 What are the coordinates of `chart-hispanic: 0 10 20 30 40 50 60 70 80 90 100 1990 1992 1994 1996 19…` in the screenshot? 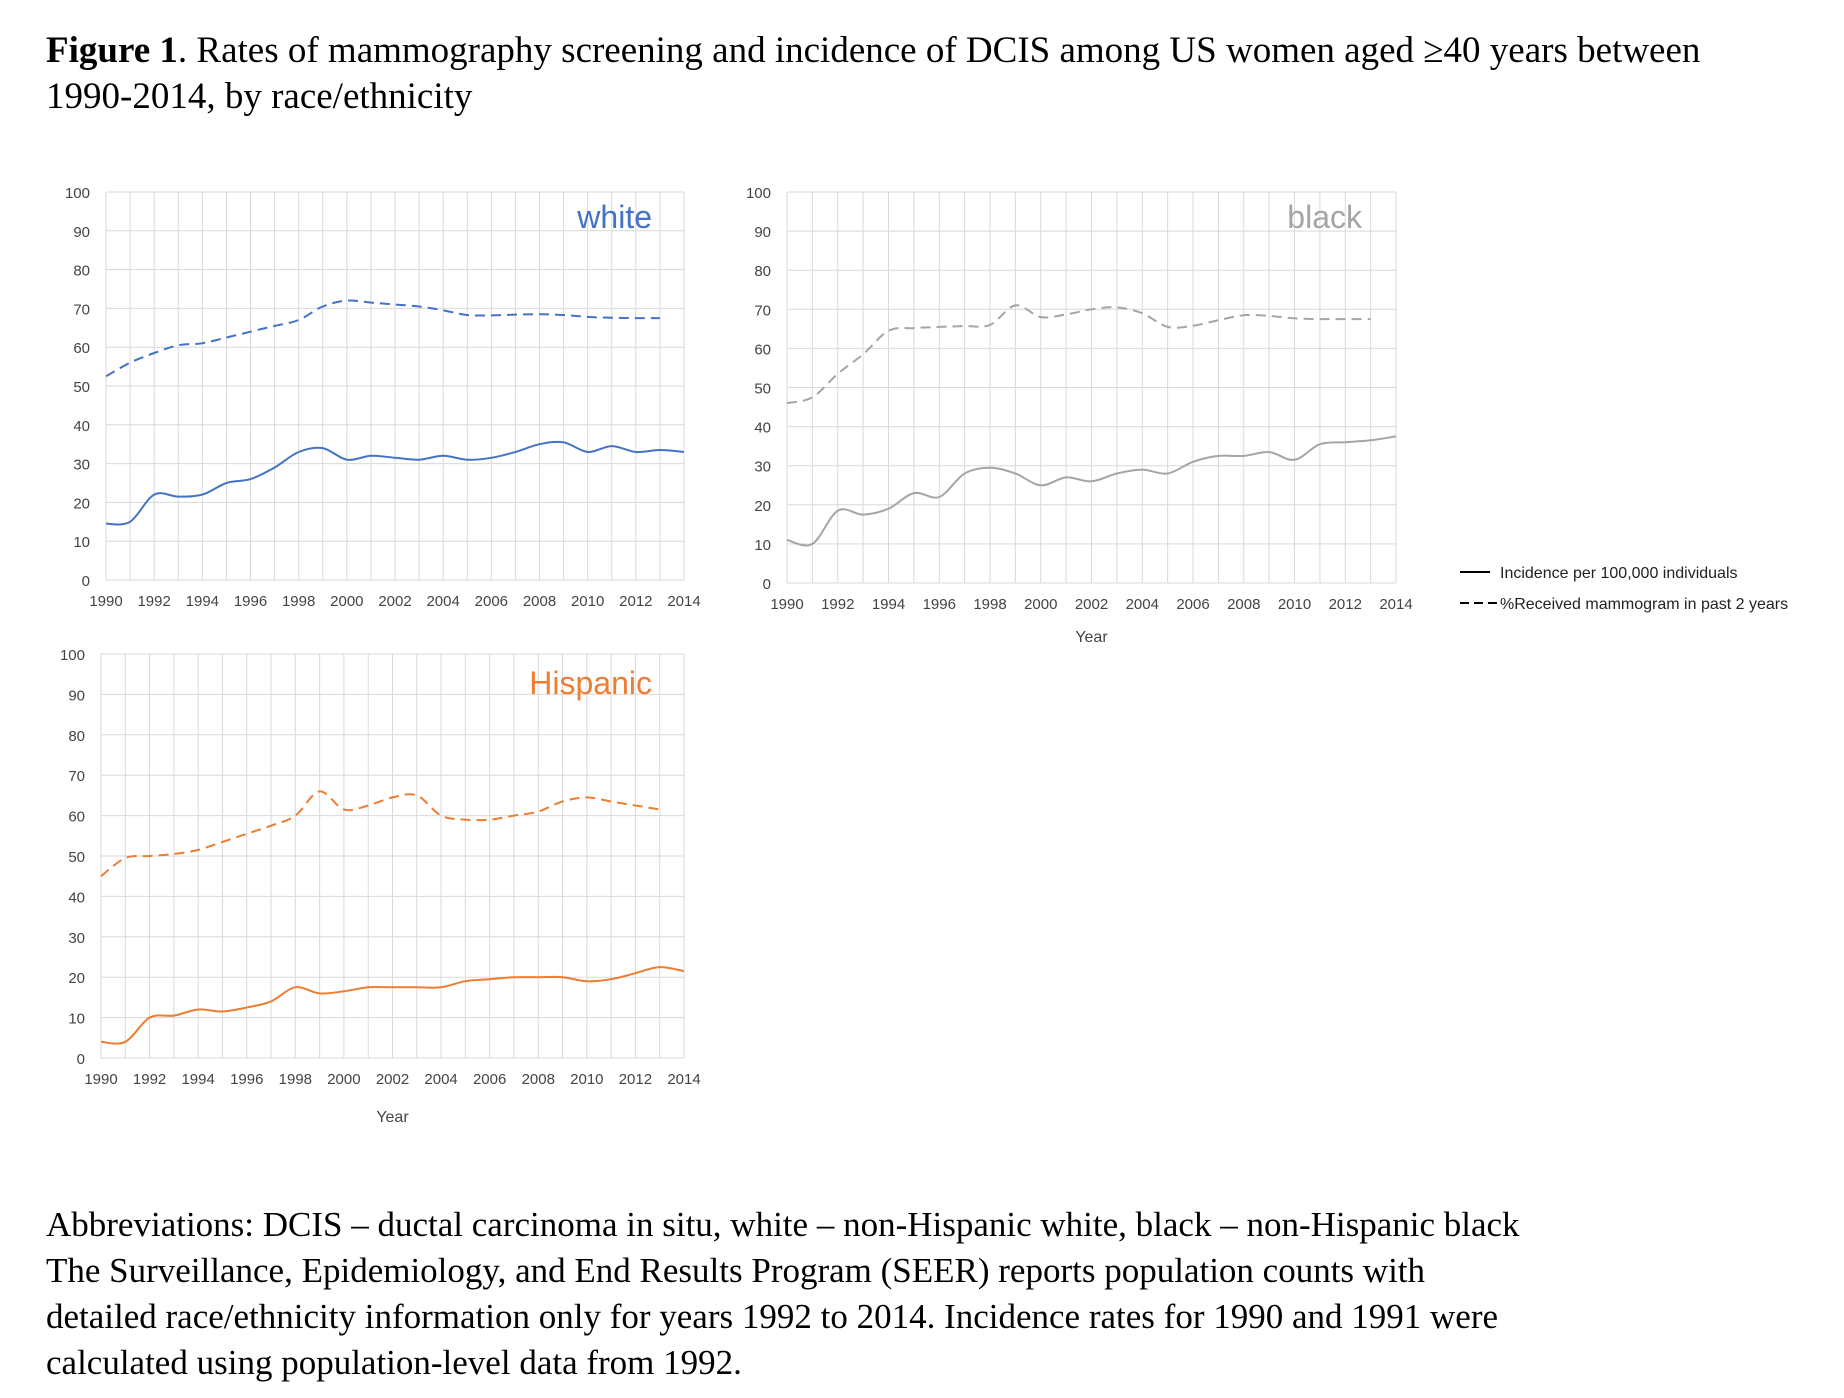 It's located at (380, 886).